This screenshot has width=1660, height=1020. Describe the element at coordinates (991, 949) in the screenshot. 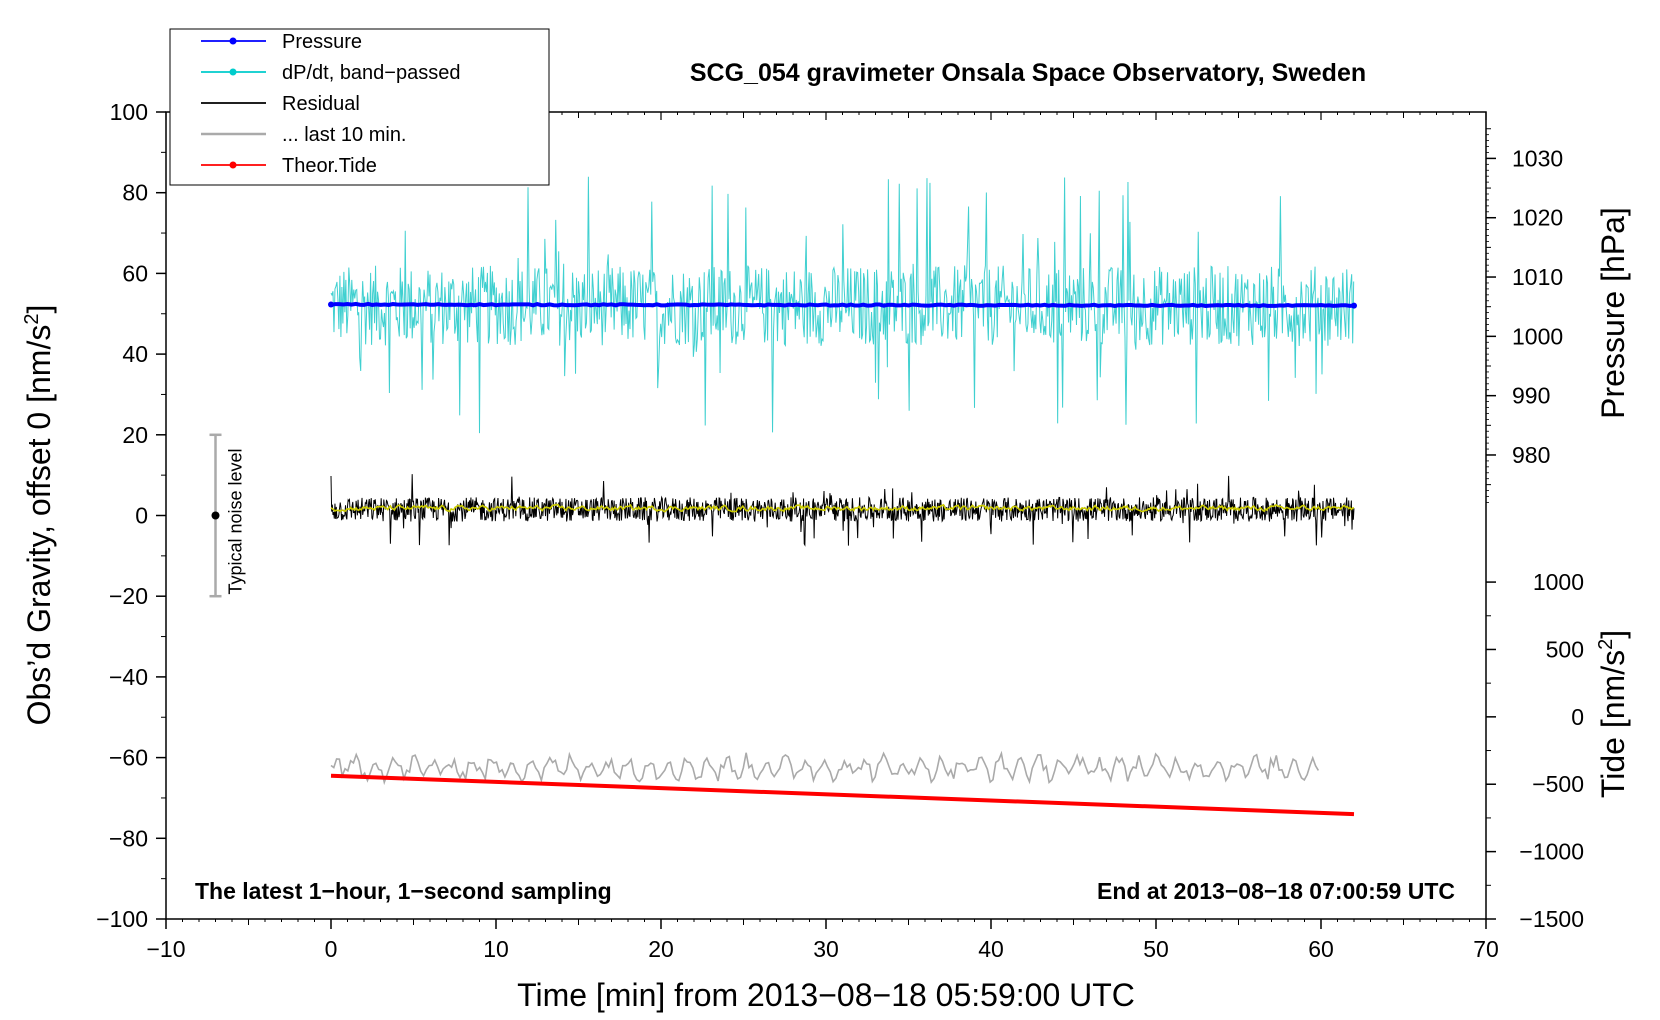

I see `x-tick-label: 40` at that location.